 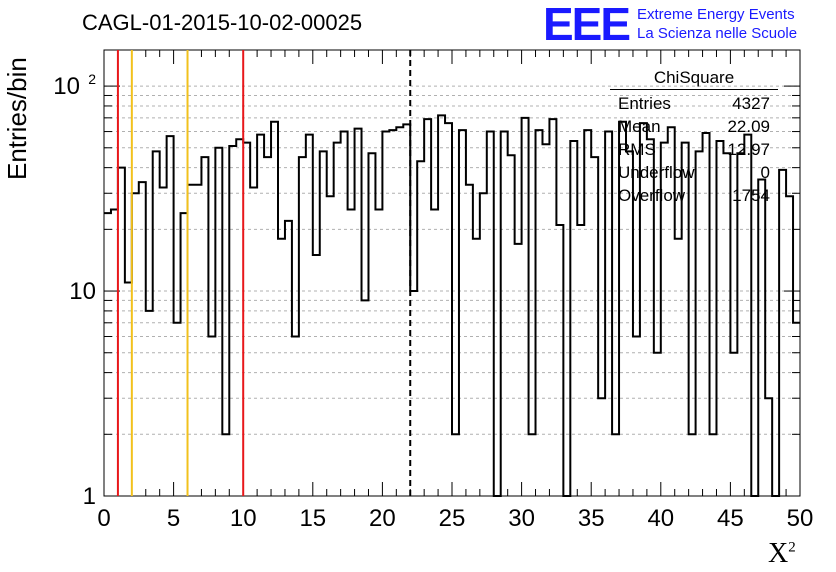 What do you see at coordinates (587, 25) in the screenshot?
I see `eee-logo: EEE` at bounding box center [587, 25].